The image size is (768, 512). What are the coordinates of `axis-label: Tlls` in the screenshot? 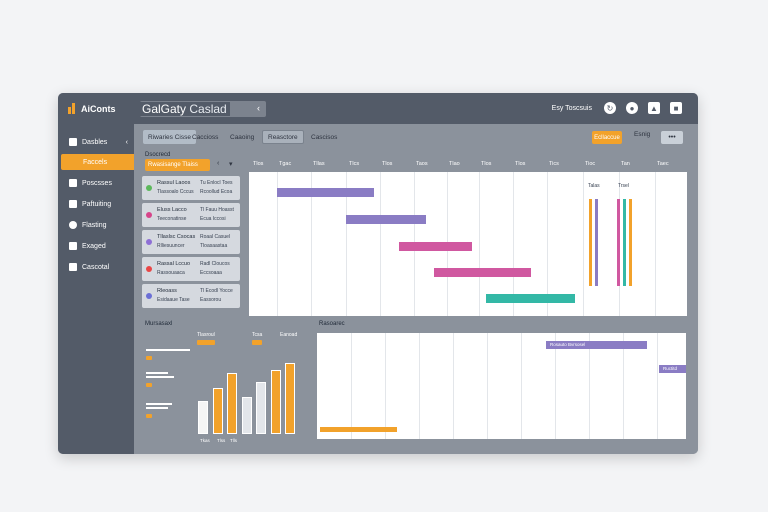 It's located at (233, 440).